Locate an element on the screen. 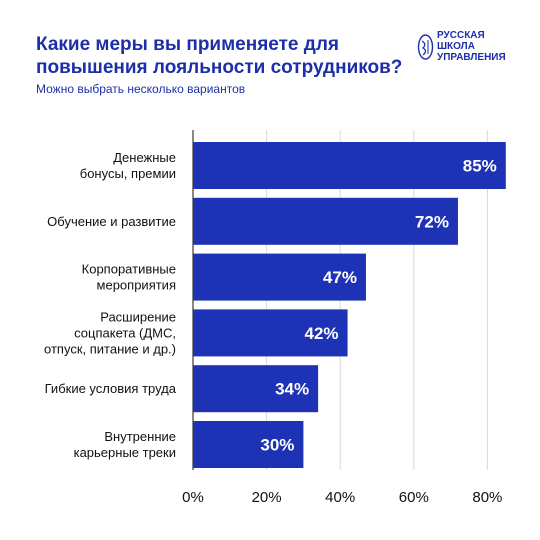  x-tick-label-40: 40% is located at coordinates (340, 497).